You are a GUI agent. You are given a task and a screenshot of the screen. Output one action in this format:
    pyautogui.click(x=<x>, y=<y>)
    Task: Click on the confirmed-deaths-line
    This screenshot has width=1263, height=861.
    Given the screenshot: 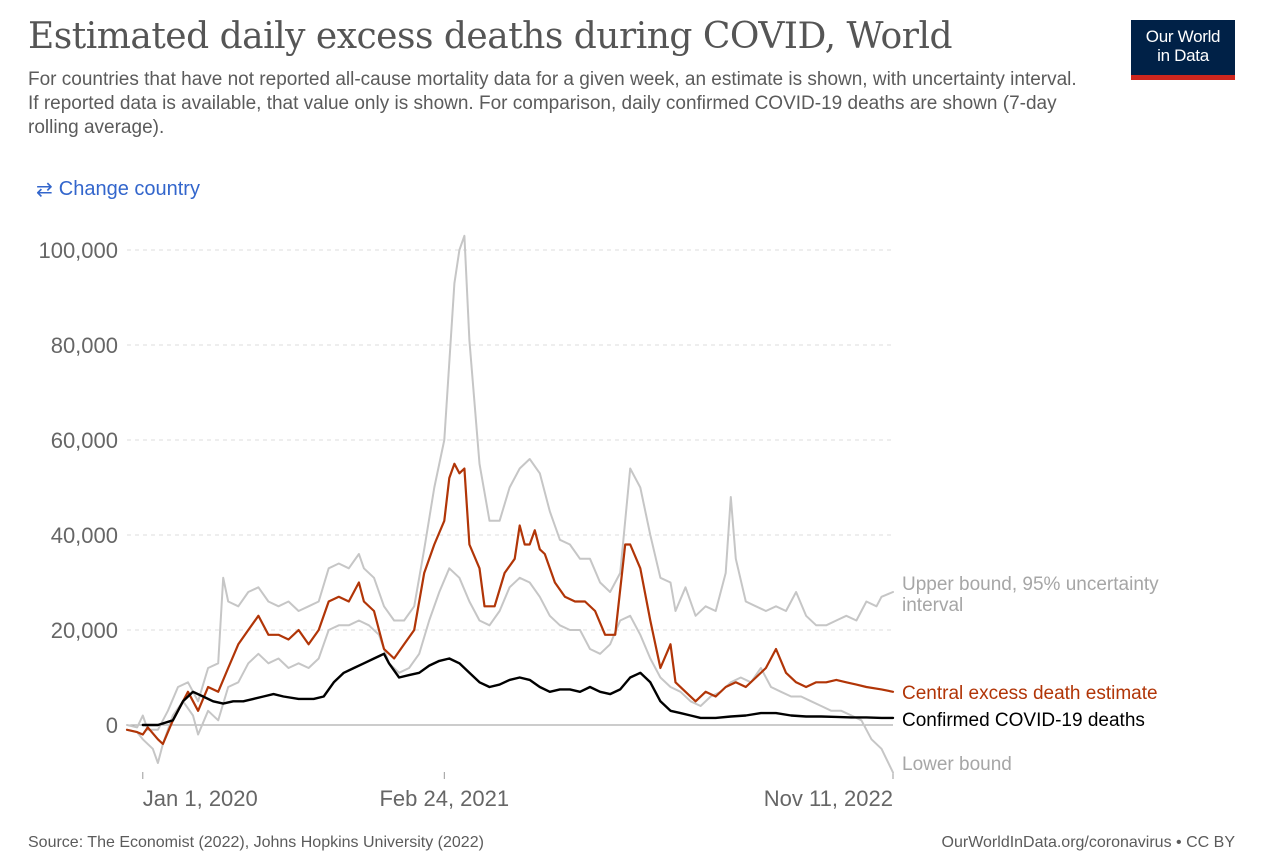 What is the action you would take?
    pyautogui.click(x=518, y=689)
    